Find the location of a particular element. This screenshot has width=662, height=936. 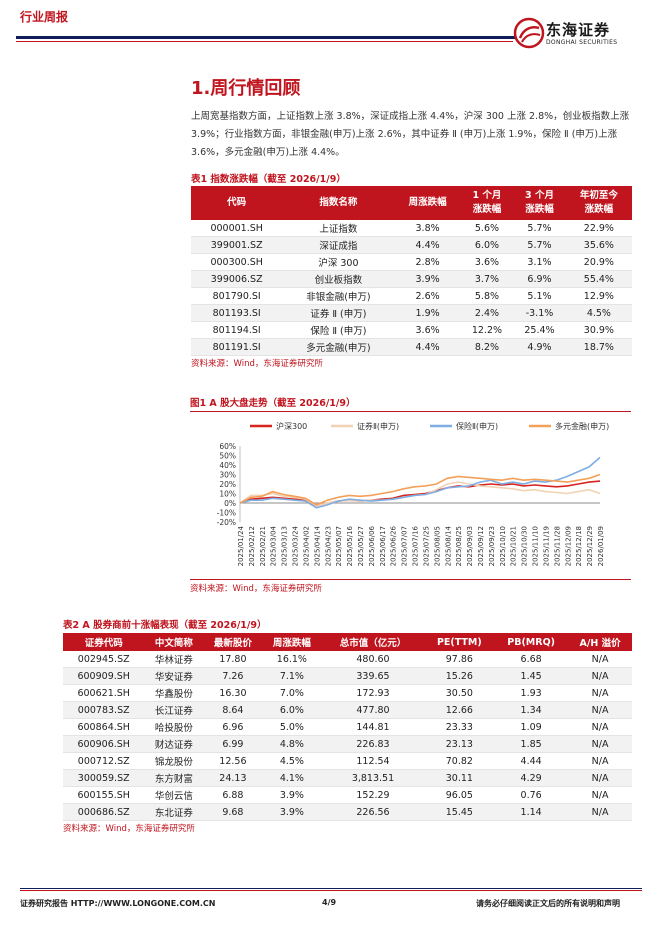

table2-cell: 477.80 is located at coordinates (373, 710).